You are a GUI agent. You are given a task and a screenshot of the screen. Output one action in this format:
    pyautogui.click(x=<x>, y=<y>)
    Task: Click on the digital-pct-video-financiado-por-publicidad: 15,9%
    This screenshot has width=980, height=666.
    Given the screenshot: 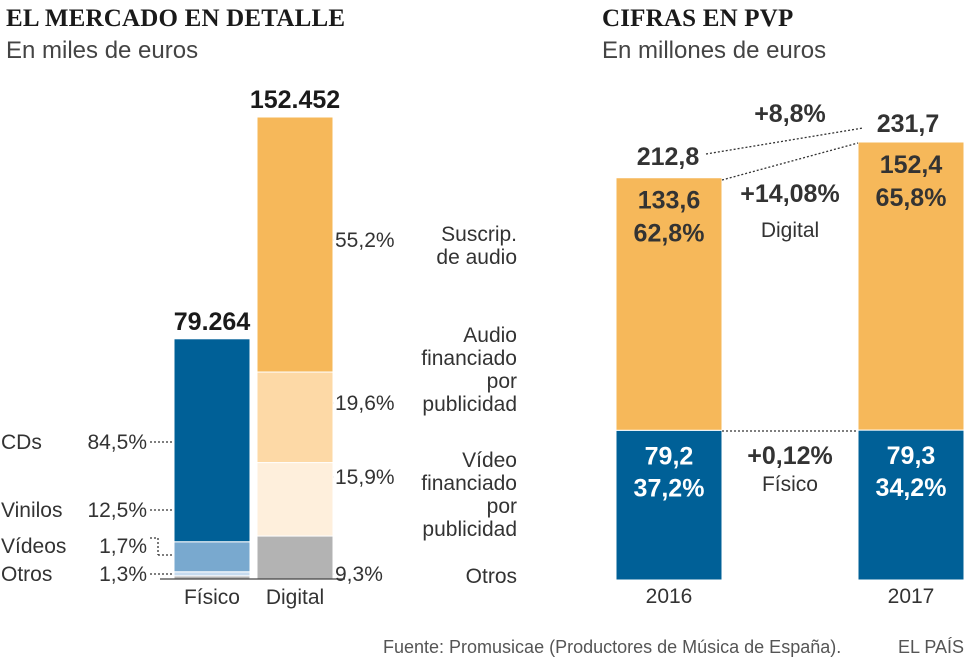 What is the action you would take?
    pyautogui.click(x=365, y=477)
    